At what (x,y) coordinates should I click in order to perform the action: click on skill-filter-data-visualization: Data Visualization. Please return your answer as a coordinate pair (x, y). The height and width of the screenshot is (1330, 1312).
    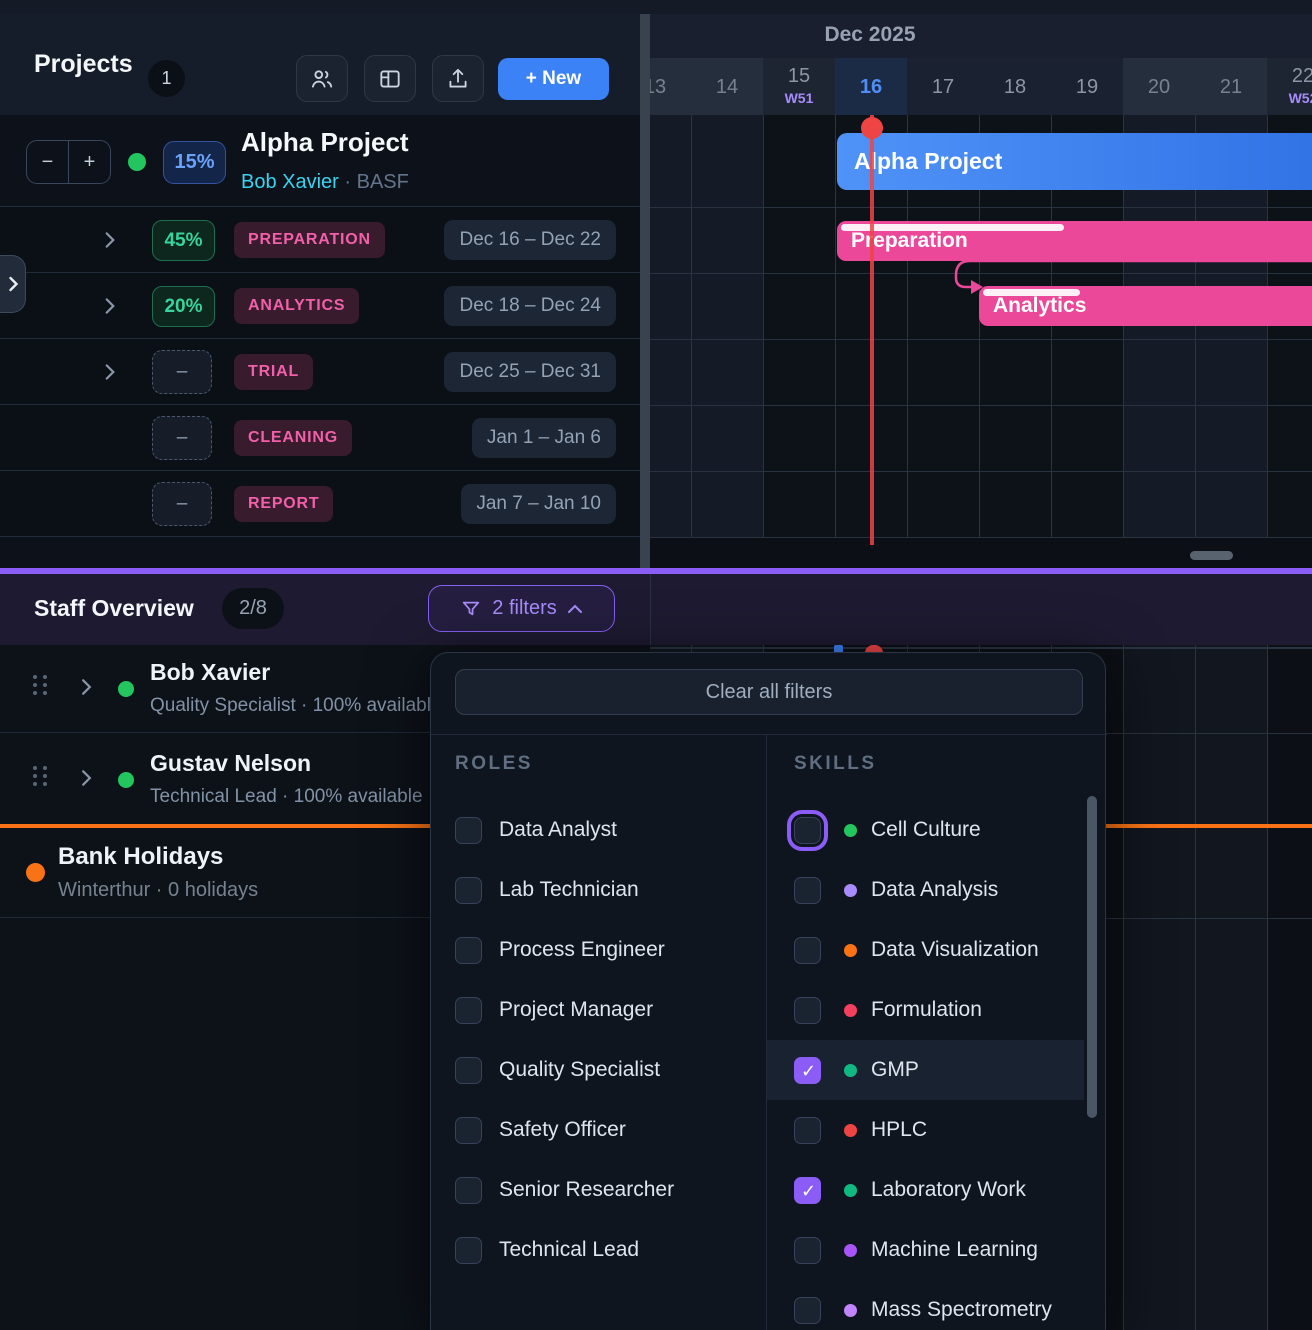
    Looking at the image, I should click on (939, 950).